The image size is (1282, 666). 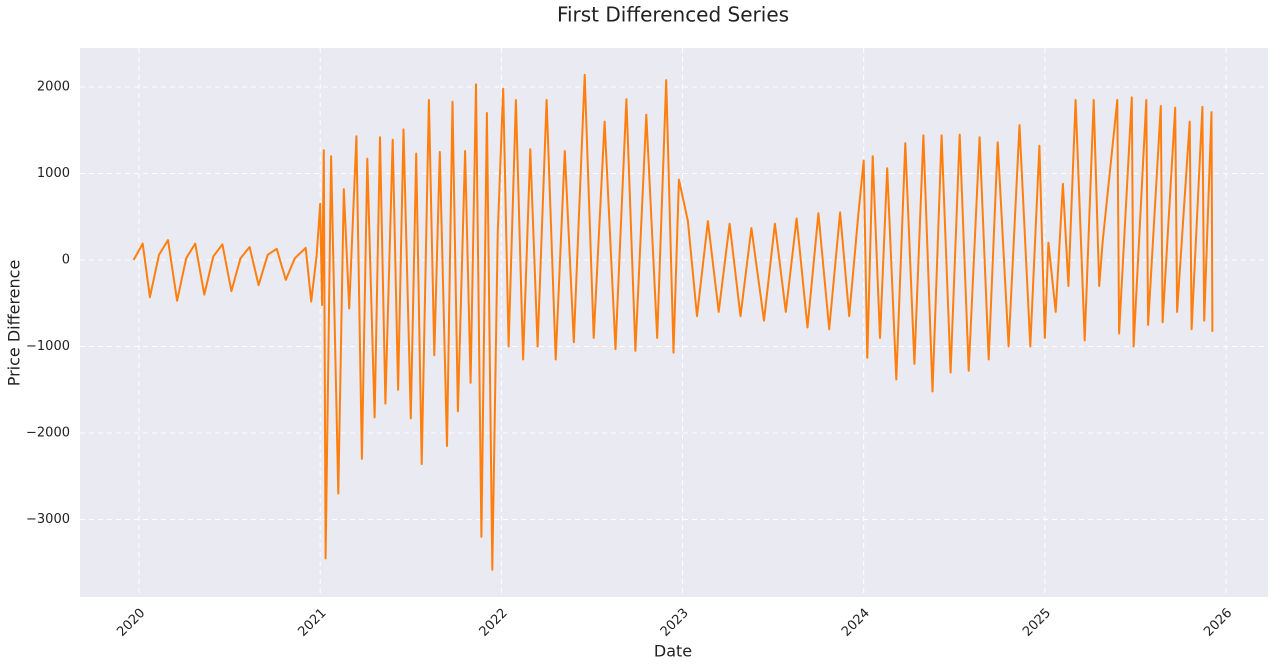 I want to click on chart-title: First Differenced Series, so click(x=673, y=15).